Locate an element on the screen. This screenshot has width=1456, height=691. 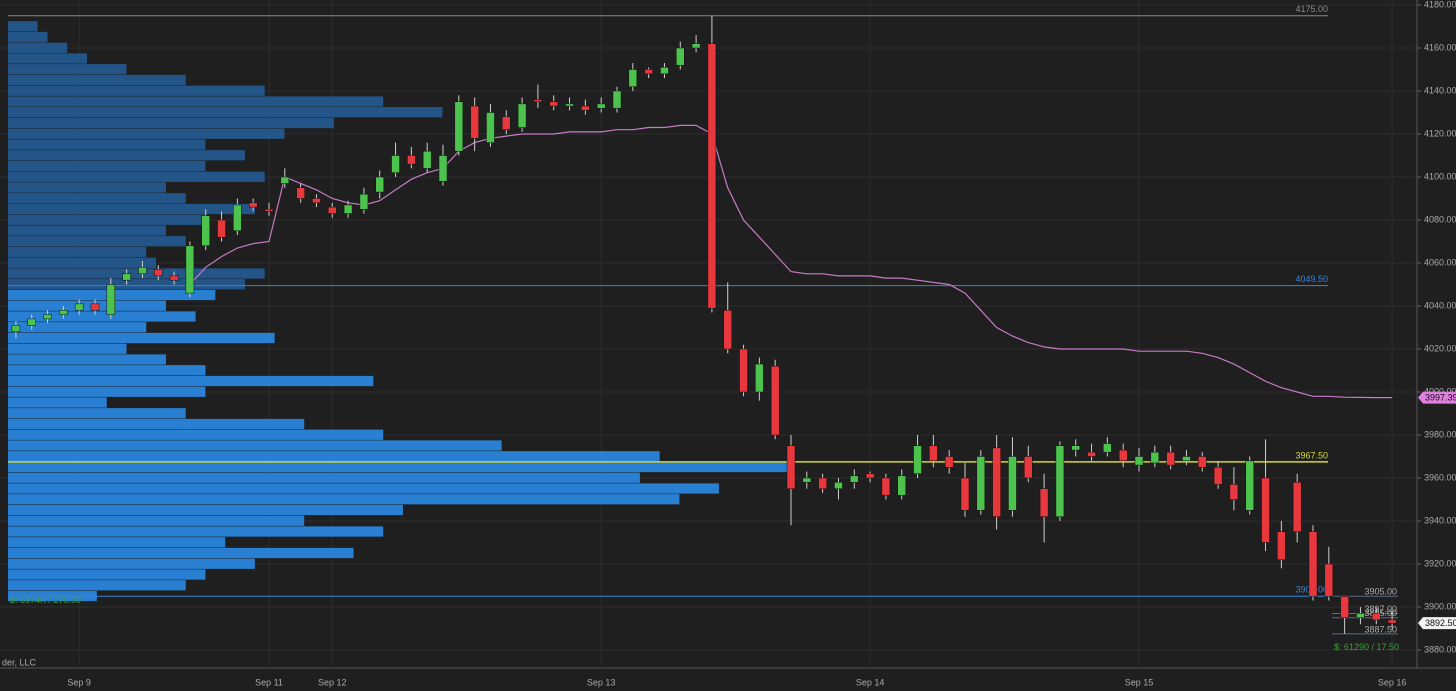
y-tick-label: 4180.00 is located at coordinates (1440, 4).